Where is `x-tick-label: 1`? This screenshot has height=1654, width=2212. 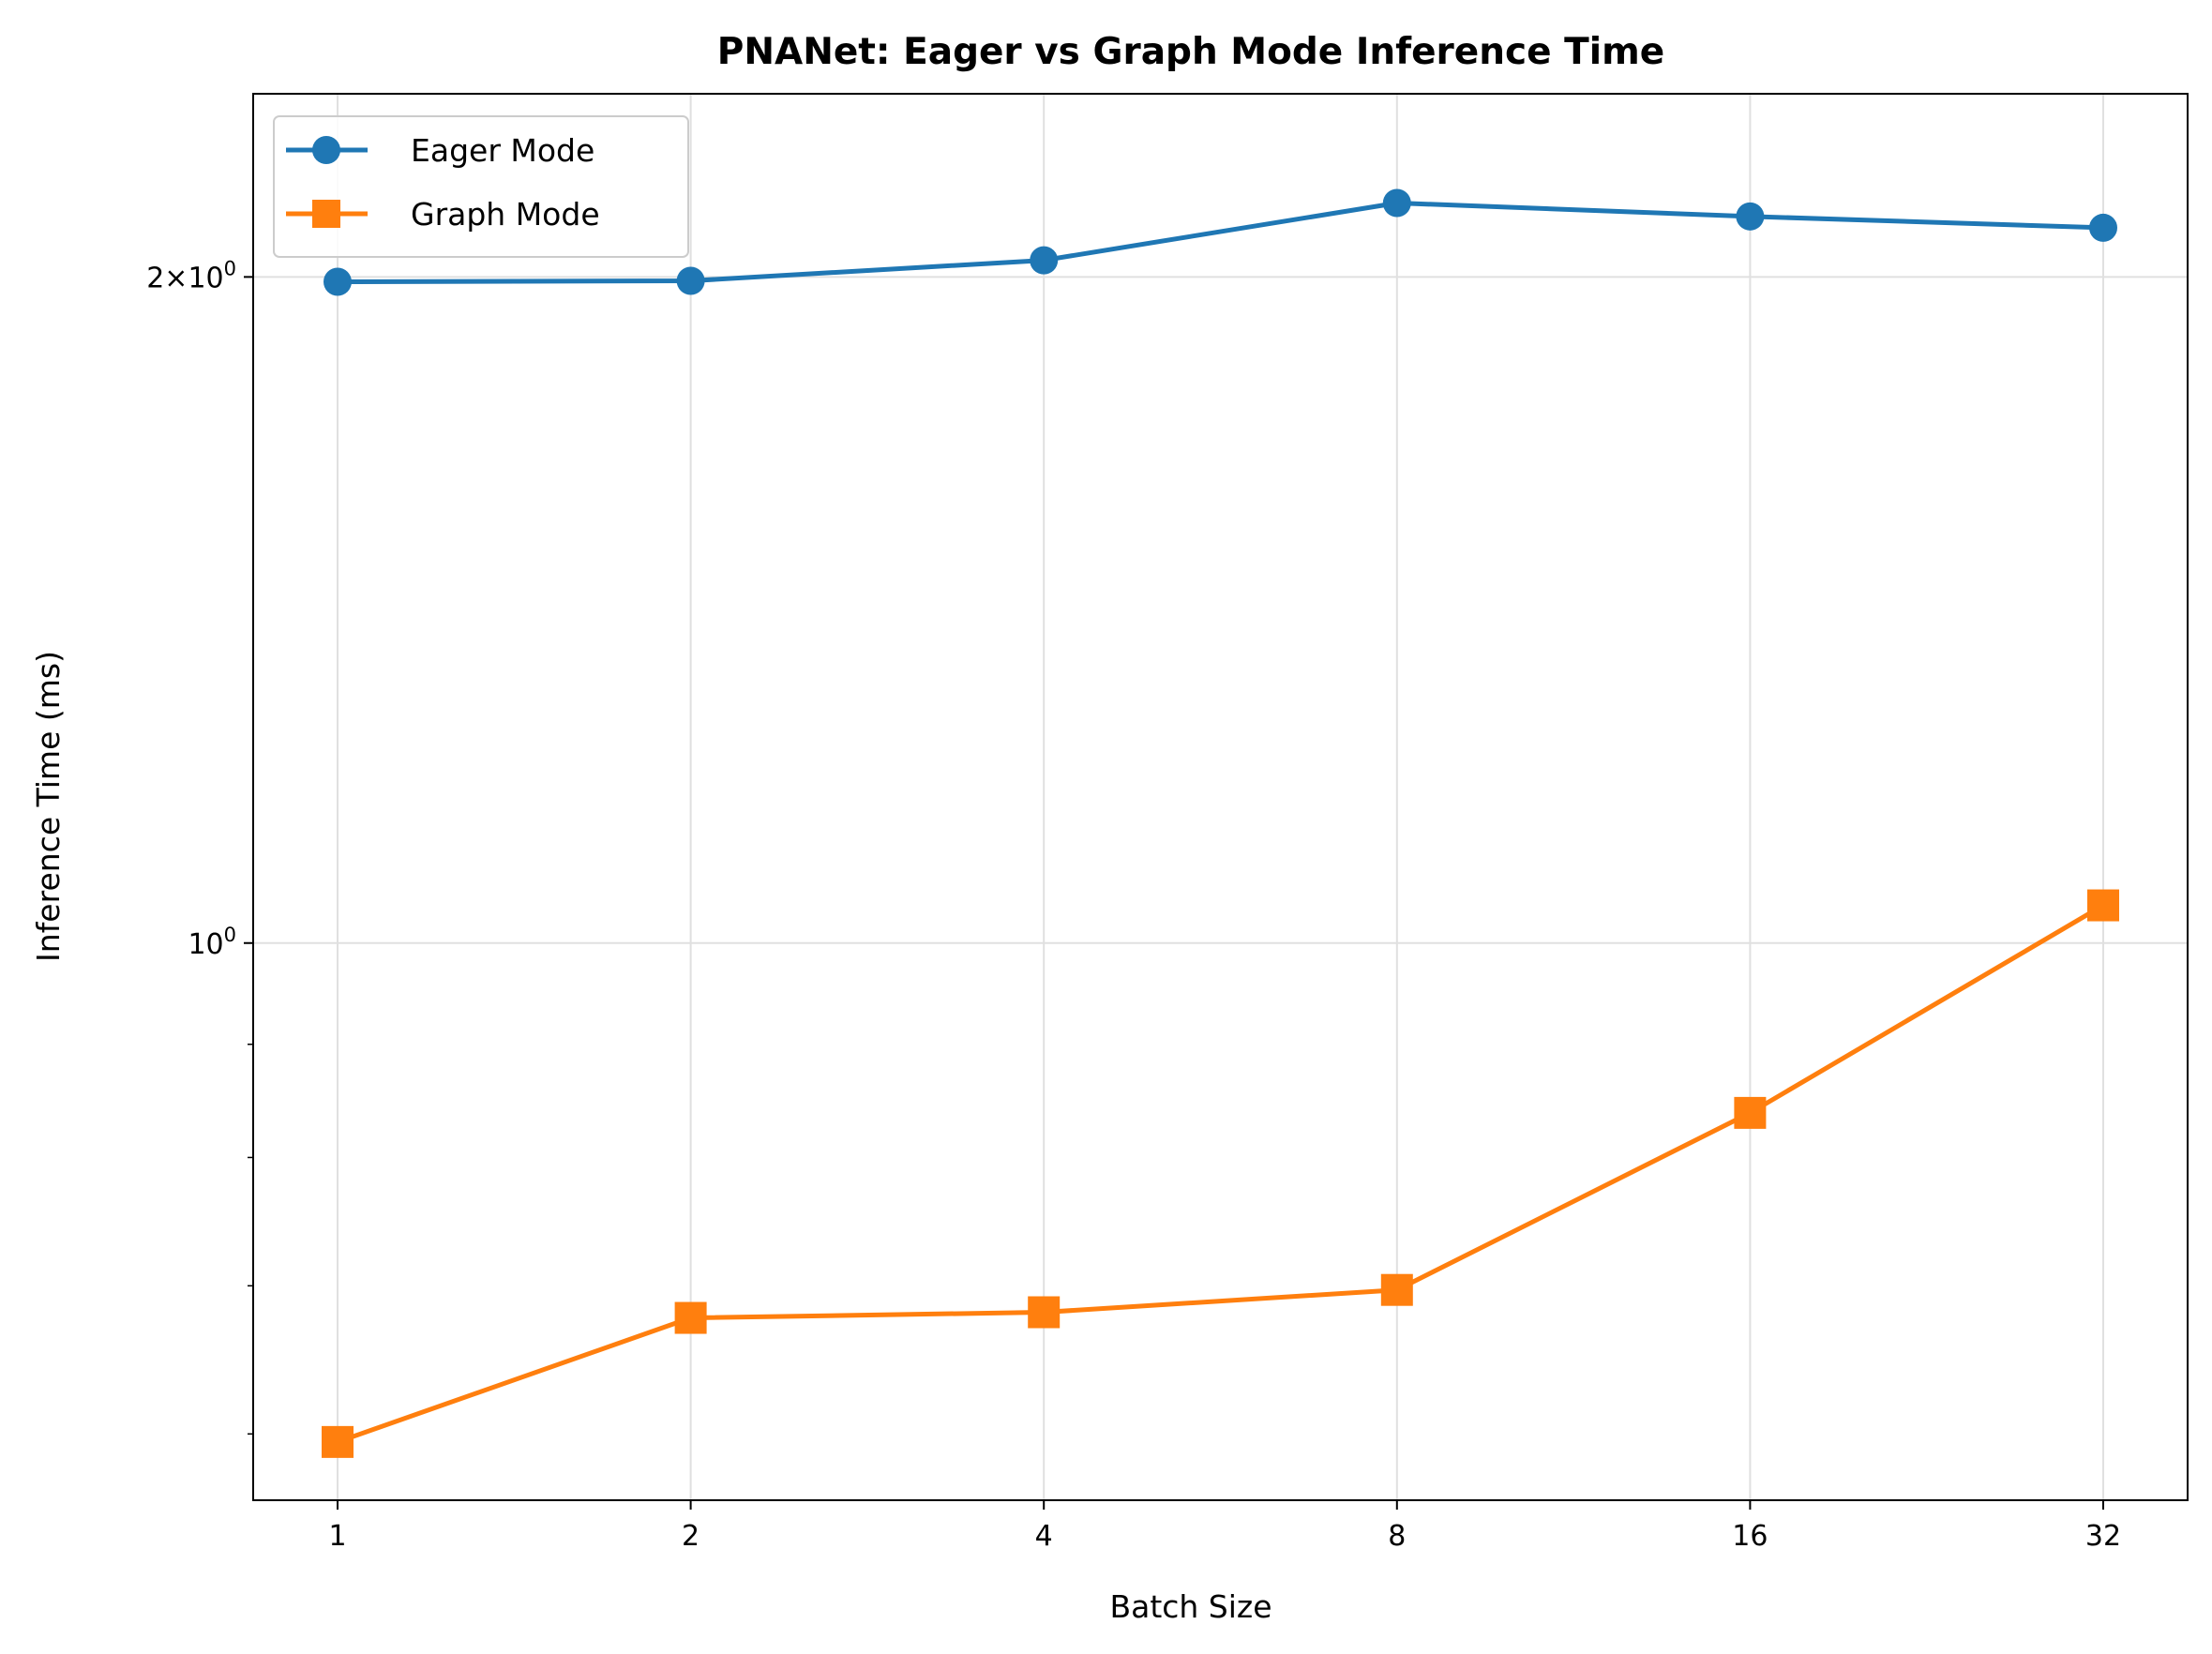 x-tick-label: 1 is located at coordinates (337, 1536).